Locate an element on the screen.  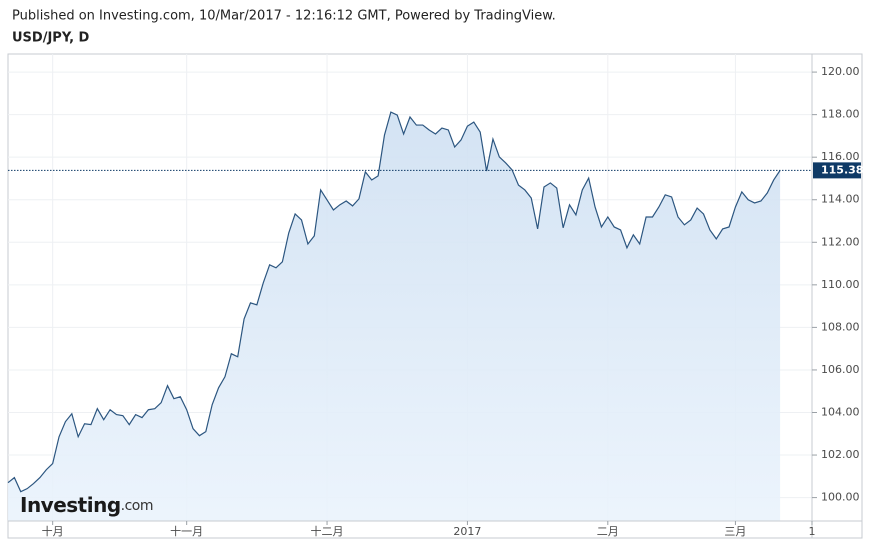
logo: Investing.com is located at coordinates (86, 505).